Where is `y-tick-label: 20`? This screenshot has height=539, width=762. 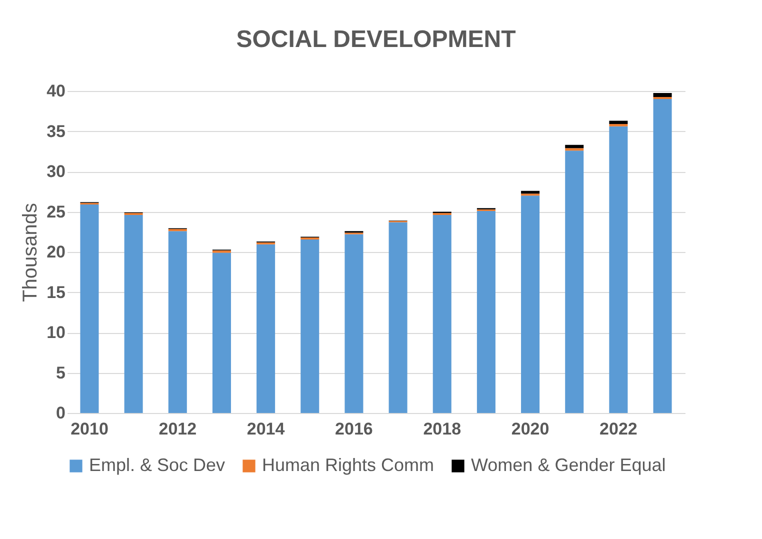
y-tick-label: 20 is located at coordinates (56, 252).